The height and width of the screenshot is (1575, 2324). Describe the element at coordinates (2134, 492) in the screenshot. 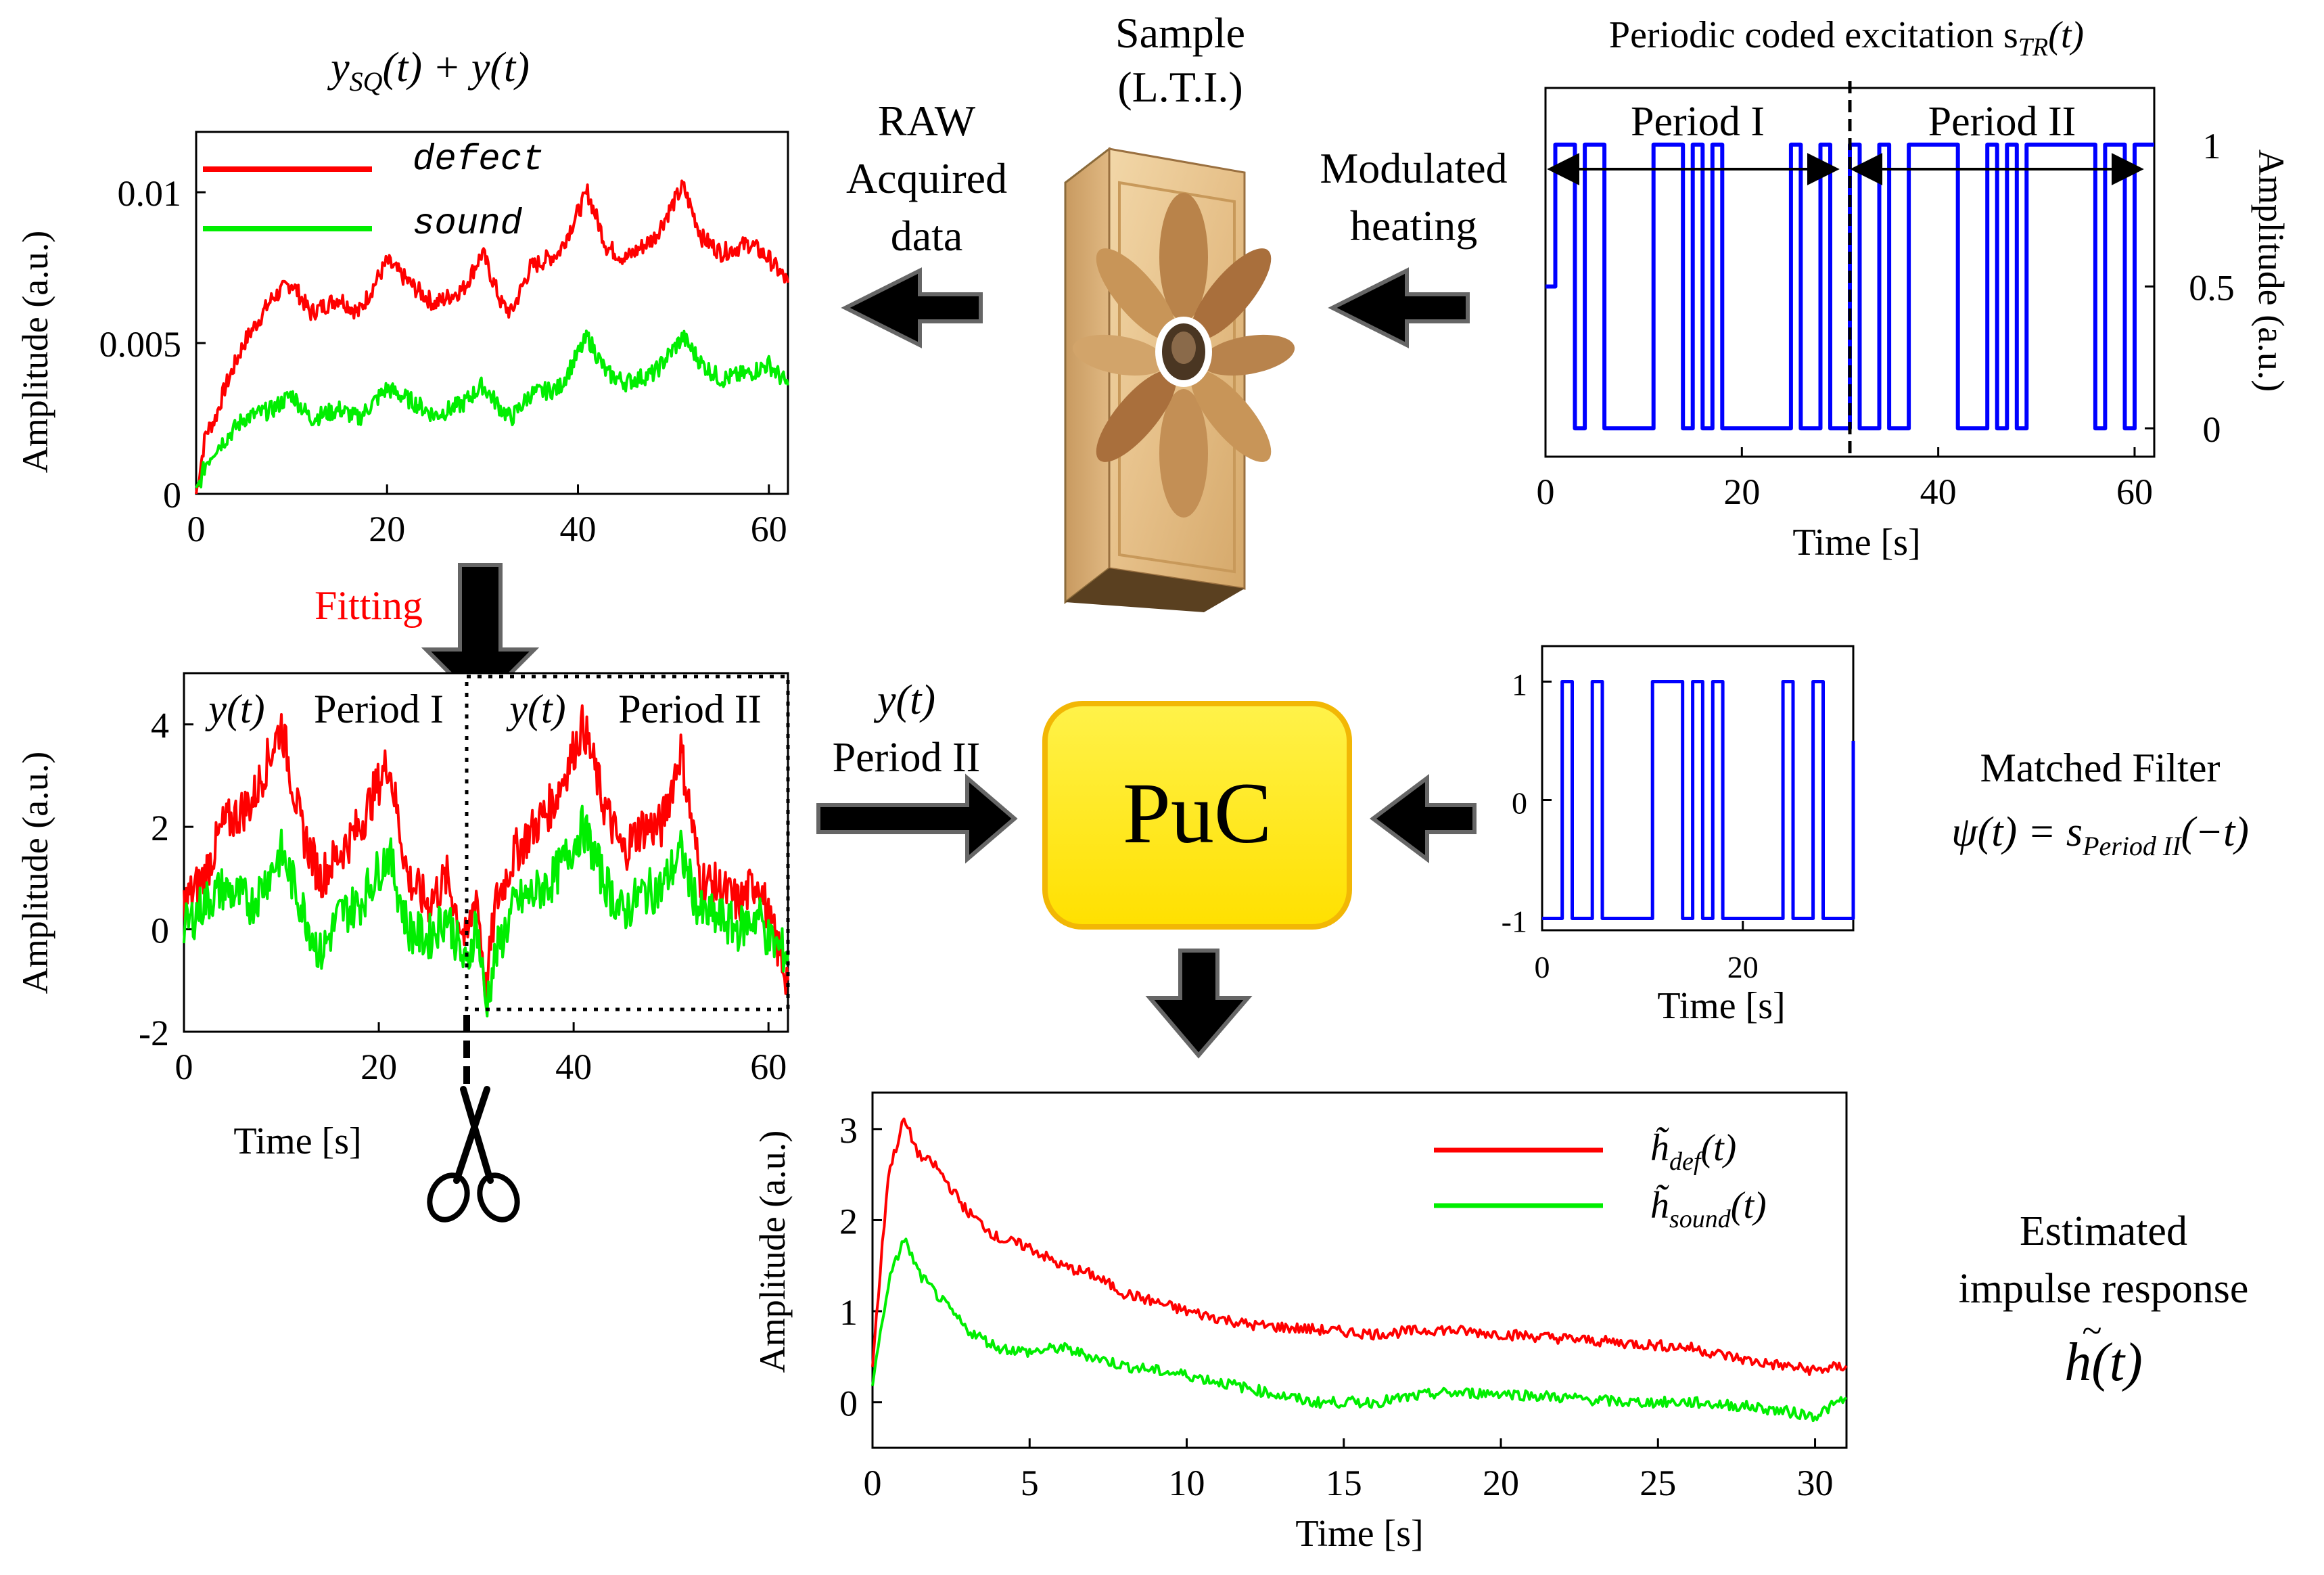

I see `excitation-xtick-label: 60` at that location.